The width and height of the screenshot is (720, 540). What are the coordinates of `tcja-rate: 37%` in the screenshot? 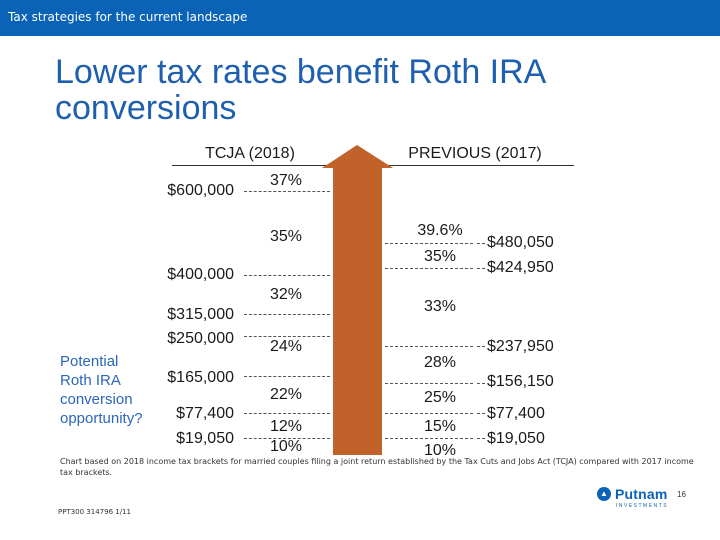 It's located at (286, 180).